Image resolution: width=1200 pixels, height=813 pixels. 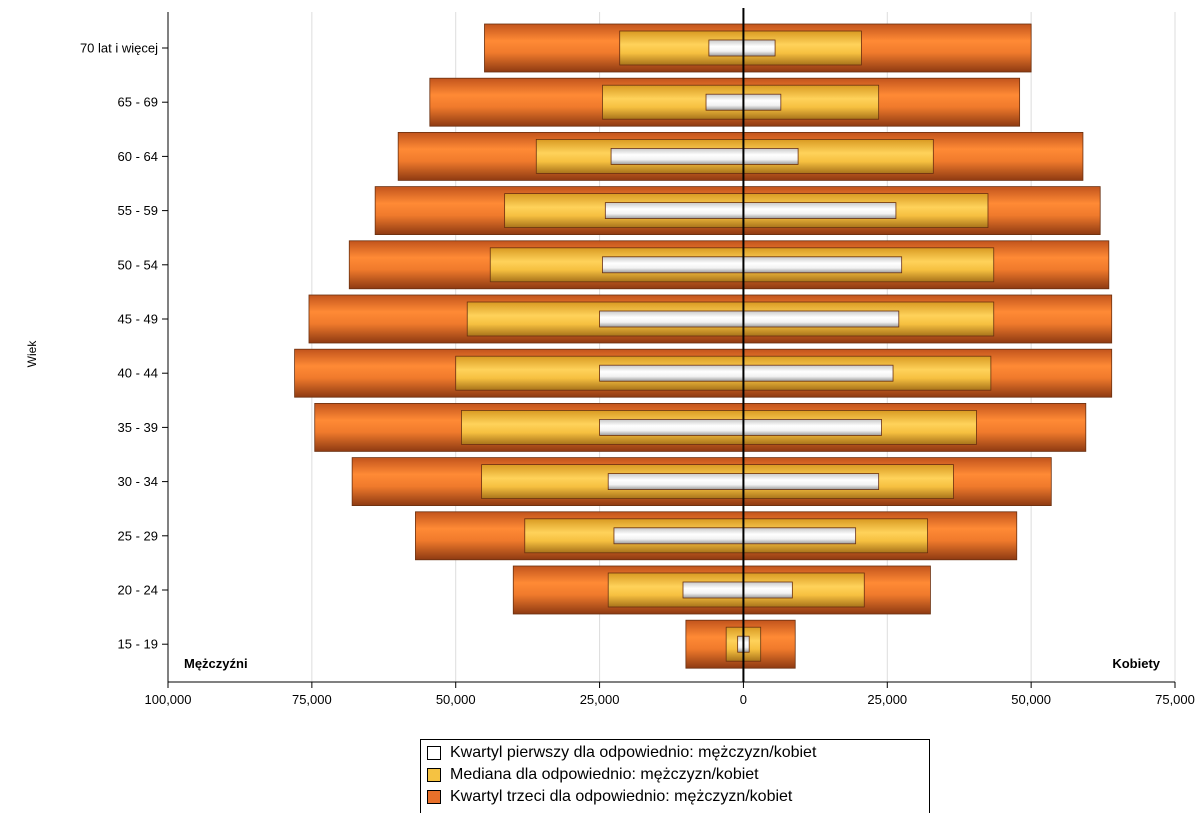 I want to click on y-tick-label: 60 - 64, so click(x=138, y=156).